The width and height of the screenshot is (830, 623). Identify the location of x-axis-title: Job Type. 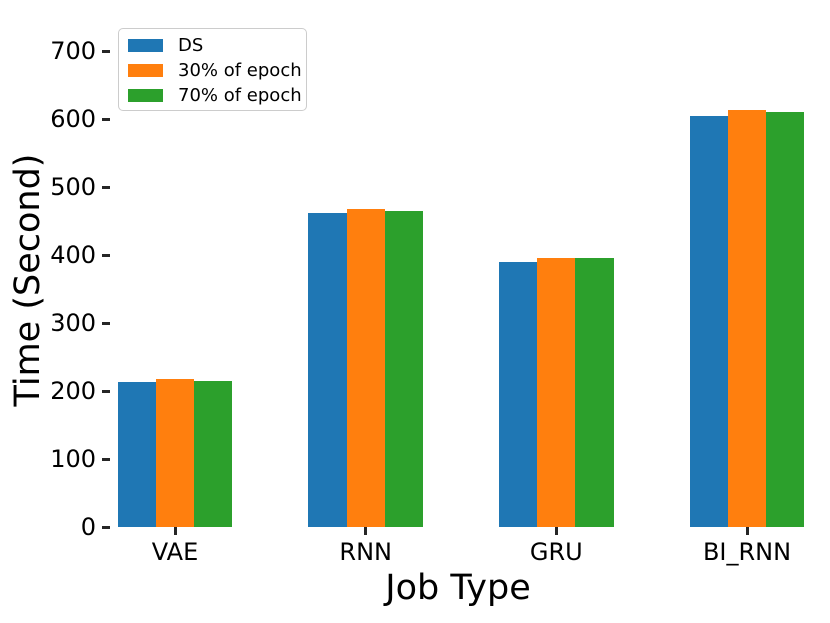
(458, 588).